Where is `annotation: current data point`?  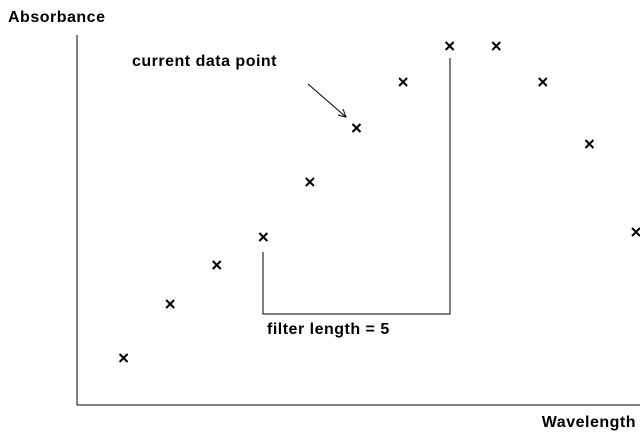 annotation: current data point is located at coordinates (204, 61).